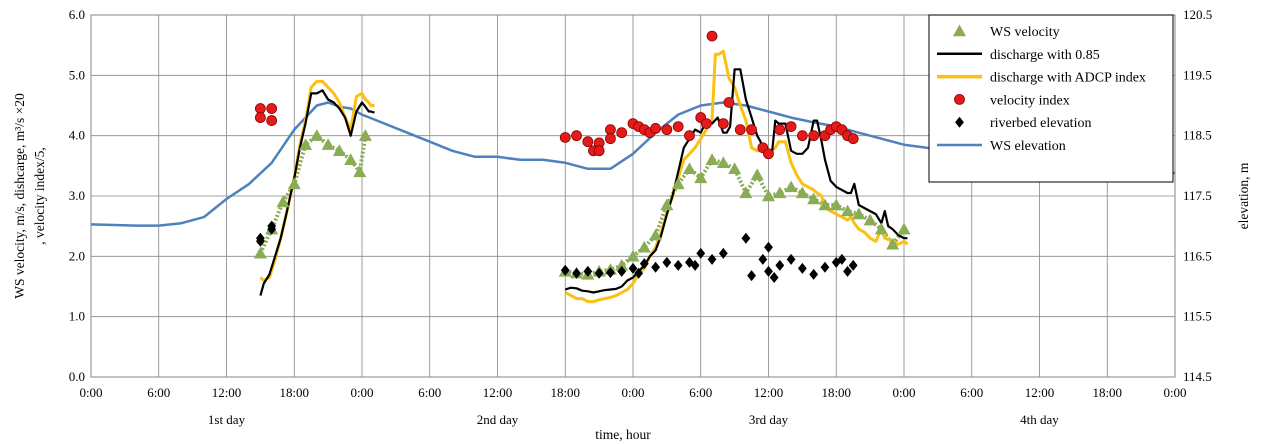 The image size is (1264, 444). Describe the element at coordinates (498, 419) in the screenshot. I see `day-label: 2nd day` at that location.